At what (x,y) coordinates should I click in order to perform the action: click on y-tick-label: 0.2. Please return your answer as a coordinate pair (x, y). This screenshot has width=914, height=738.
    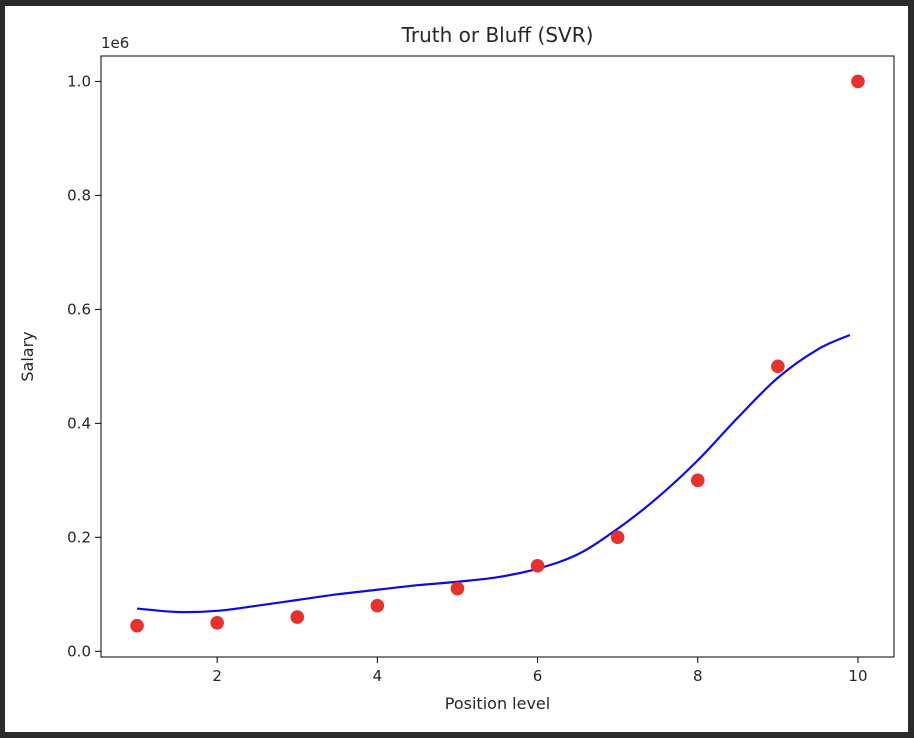
    Looking at the image, I should click on (79, 537).